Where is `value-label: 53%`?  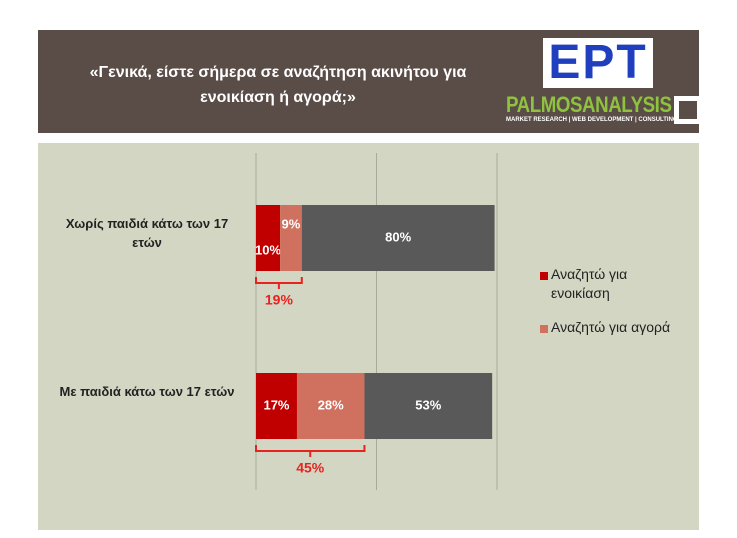 value-label: 53% is located at coordinates (428, 404).